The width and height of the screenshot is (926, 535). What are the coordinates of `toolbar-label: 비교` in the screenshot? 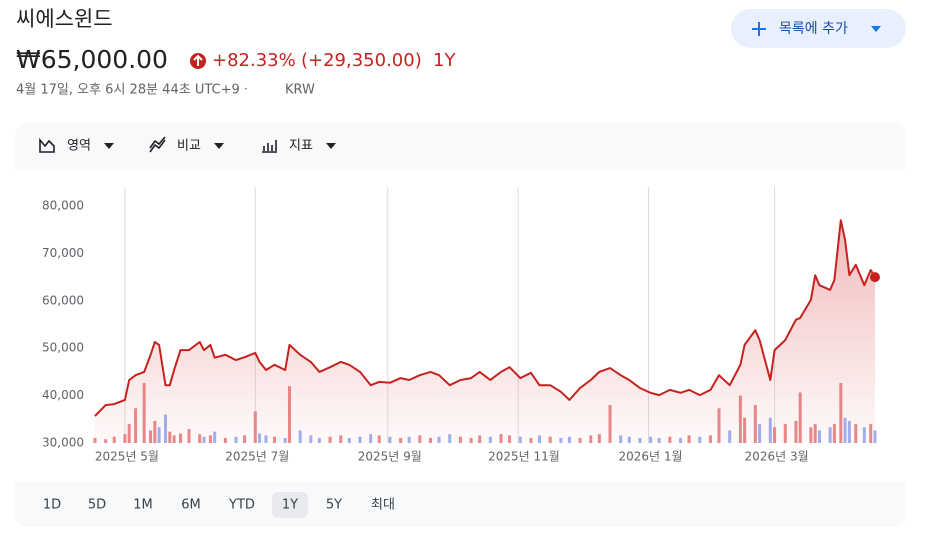 It's located at (189, 146).